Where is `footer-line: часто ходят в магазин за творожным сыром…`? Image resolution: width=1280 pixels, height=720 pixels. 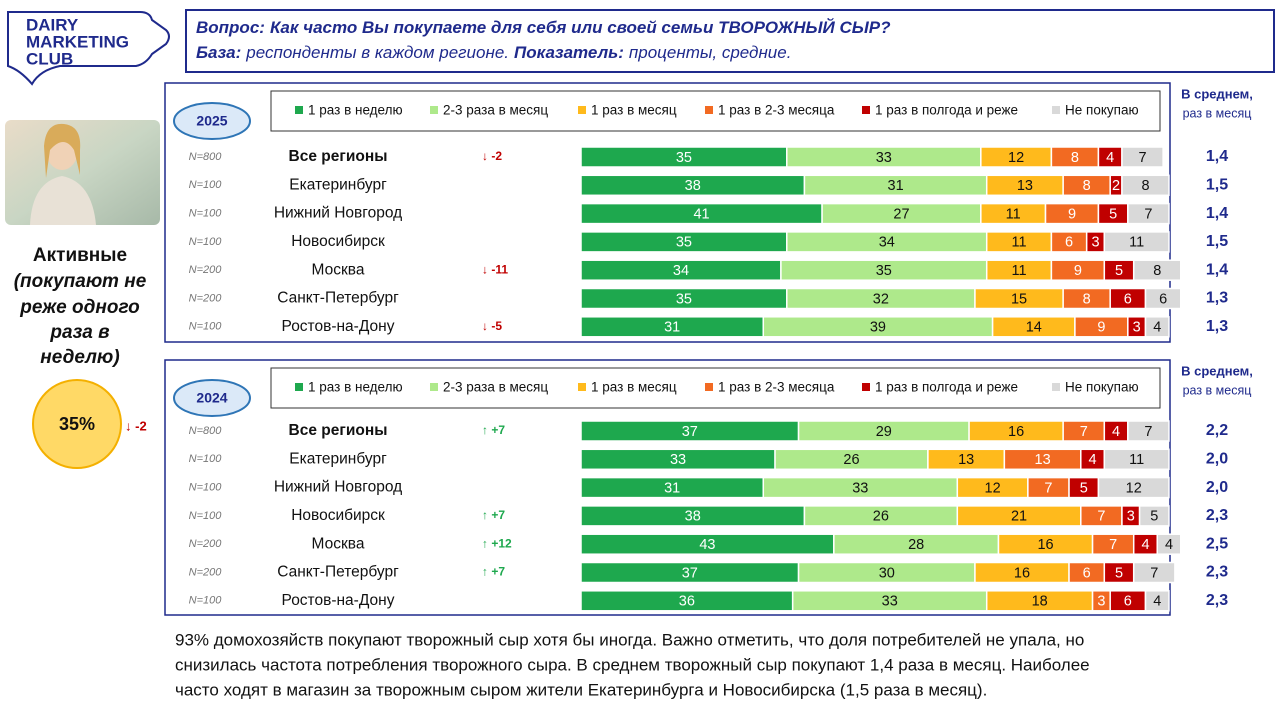
footer-line: часто ходят в магазин за творожным сыром… is located at coordinates (581, 689).